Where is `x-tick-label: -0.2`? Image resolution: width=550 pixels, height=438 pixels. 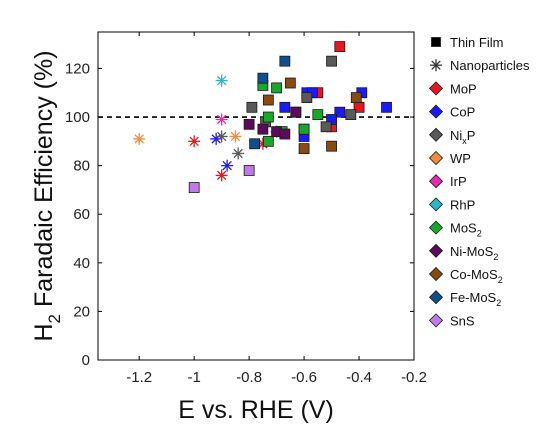 x-tick-label: -0.2 is located at coordinates (414, 377).